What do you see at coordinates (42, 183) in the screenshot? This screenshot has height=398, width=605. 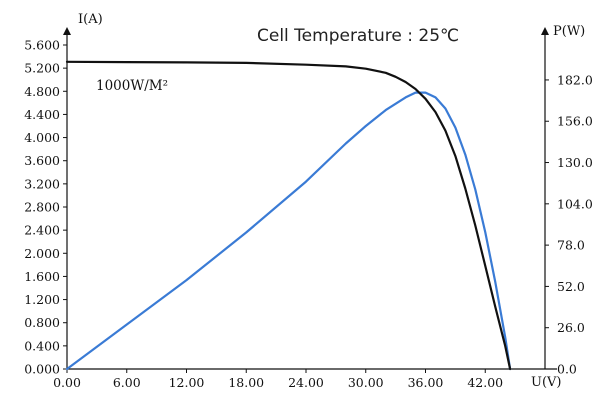 I see `y-left-tick-label: 3.200` at bounding box center [42, 183].